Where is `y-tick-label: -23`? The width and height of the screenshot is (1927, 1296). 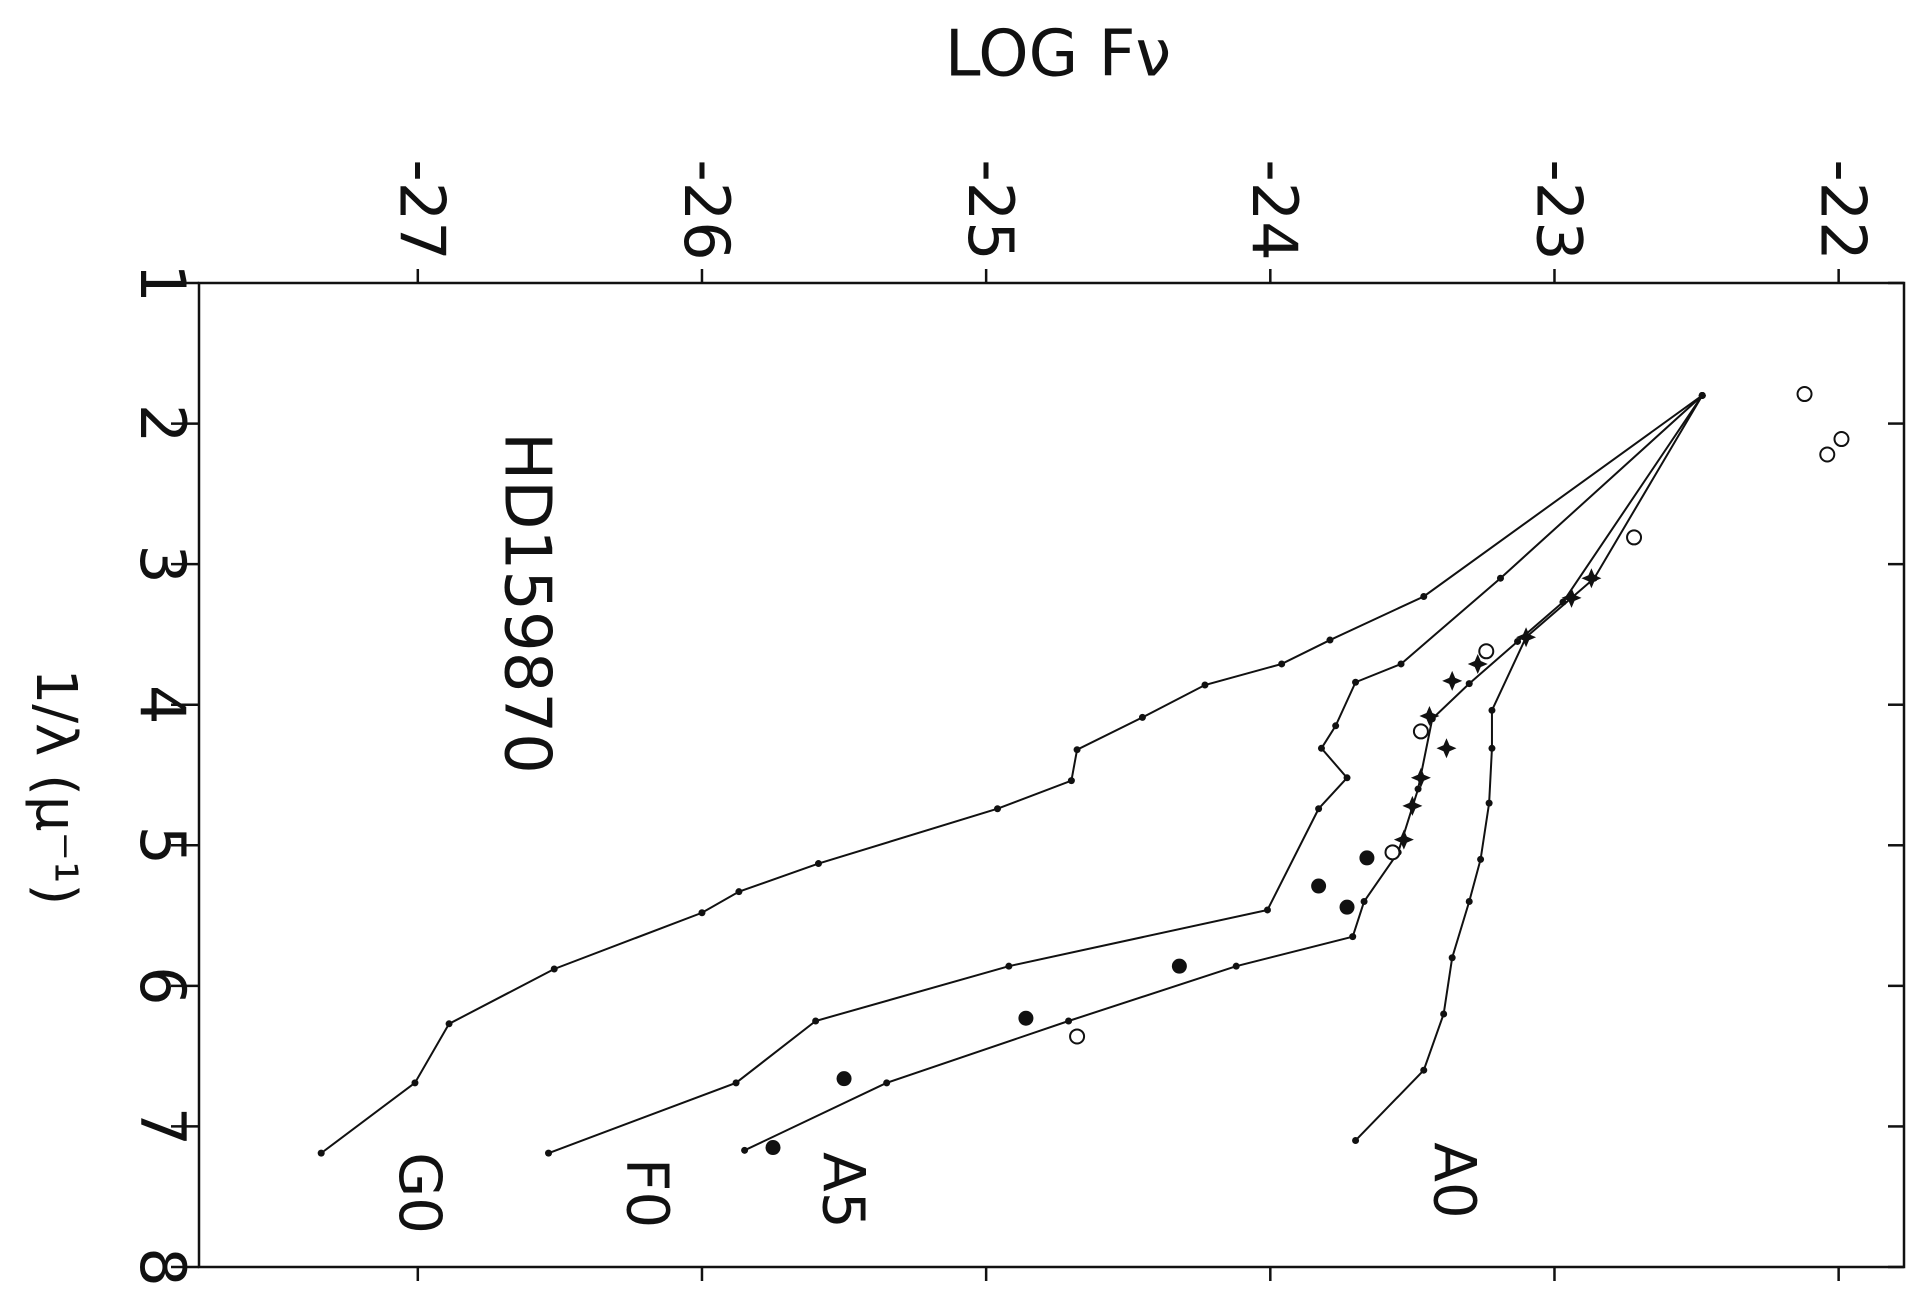
y-tick-label: -23 is located at coordinates (1558, 209).